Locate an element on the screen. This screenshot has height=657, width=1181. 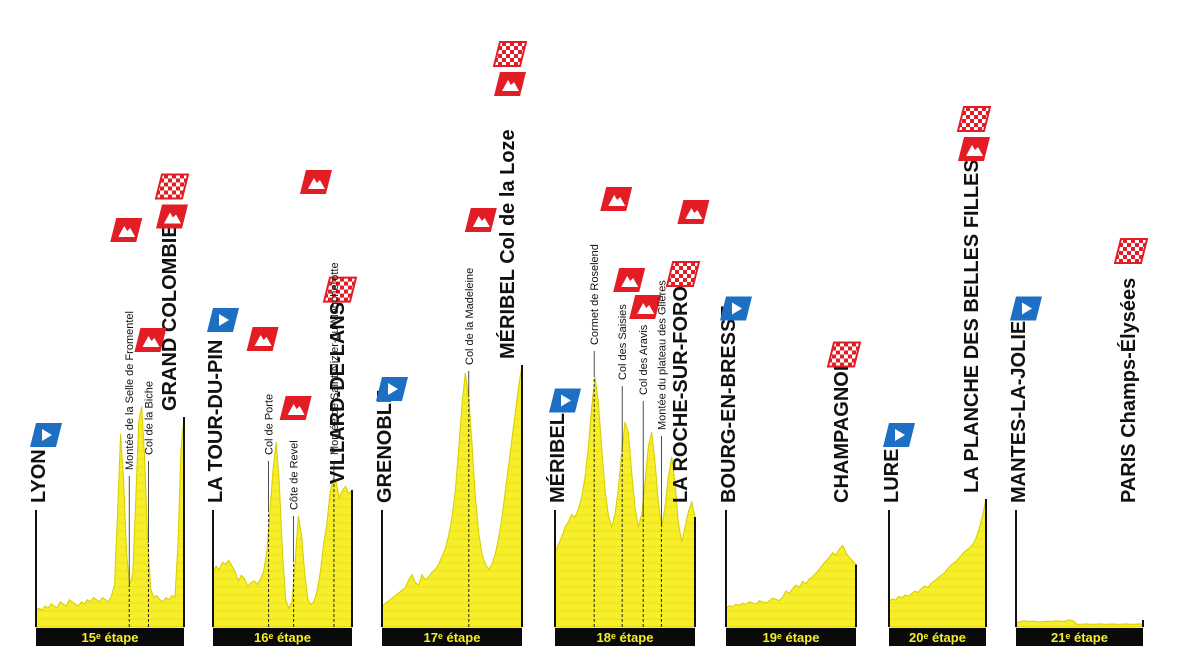
climb-label: Col des Aravis is located at coordinates (644, 359).